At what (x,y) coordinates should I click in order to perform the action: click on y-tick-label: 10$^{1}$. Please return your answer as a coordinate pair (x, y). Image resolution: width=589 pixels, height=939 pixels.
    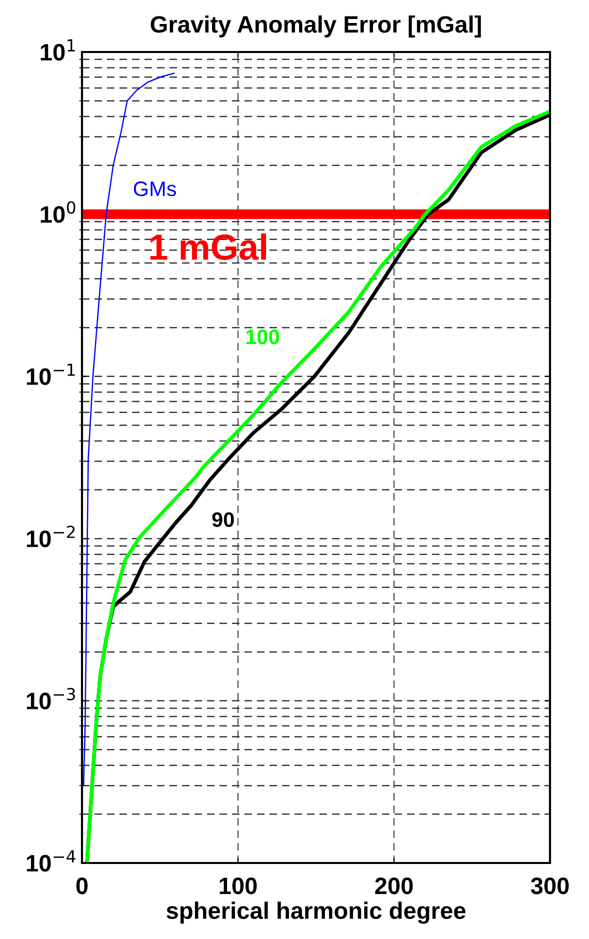
    Looking at the image, I should click on (57, 50).